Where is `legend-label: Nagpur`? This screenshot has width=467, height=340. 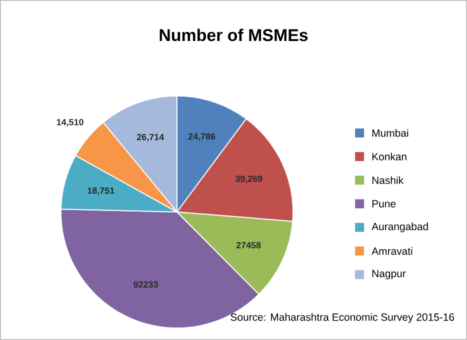
legend-label: Nagpur is located at coordinates (389, 275).